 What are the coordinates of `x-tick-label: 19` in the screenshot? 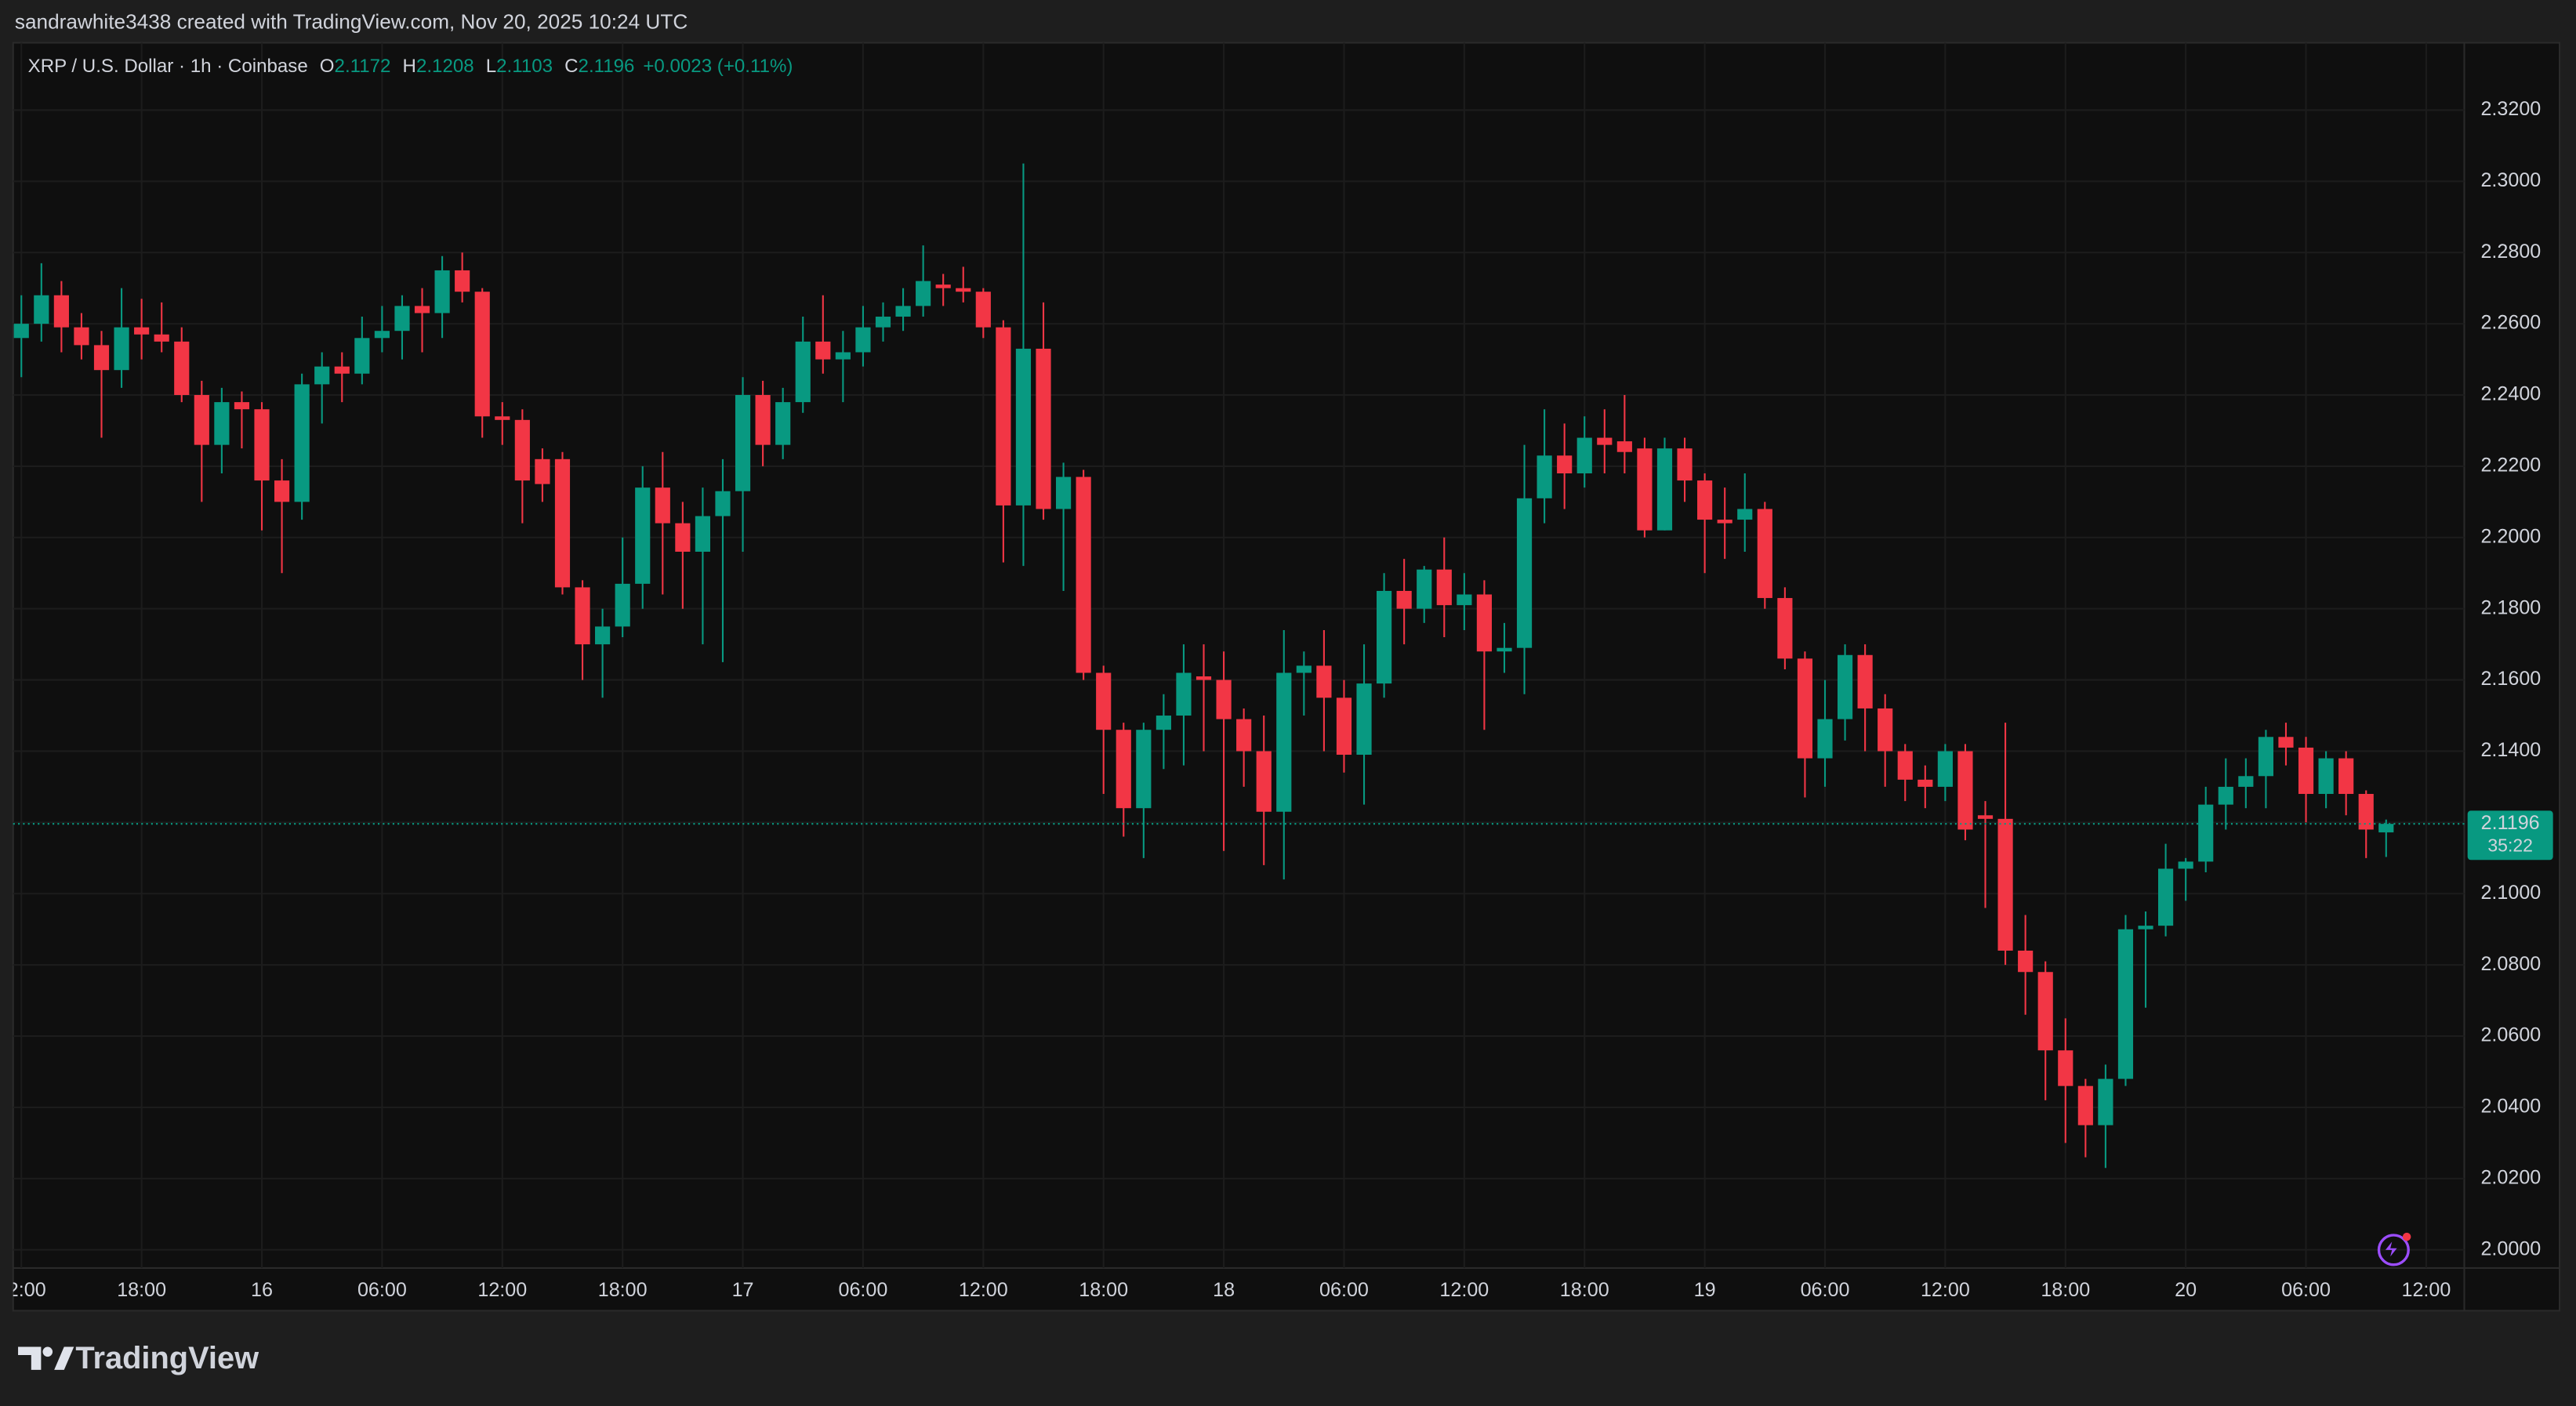 It's located at (1705, 1290).